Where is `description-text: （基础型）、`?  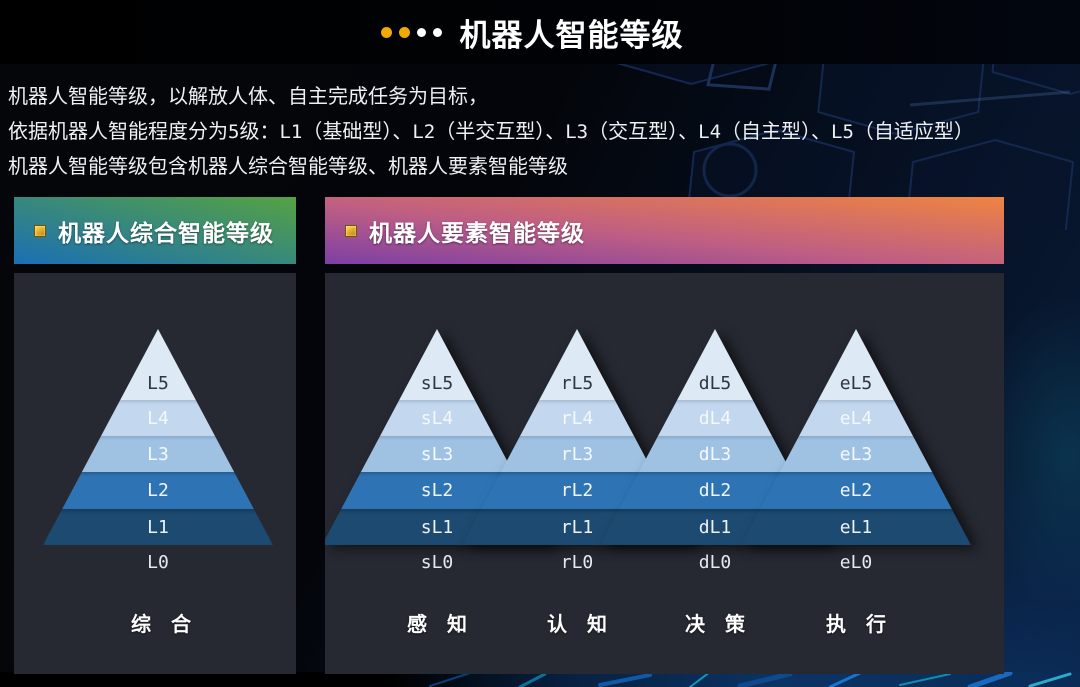 description-text: （基础型）、 is located at coordinates (357, 132).